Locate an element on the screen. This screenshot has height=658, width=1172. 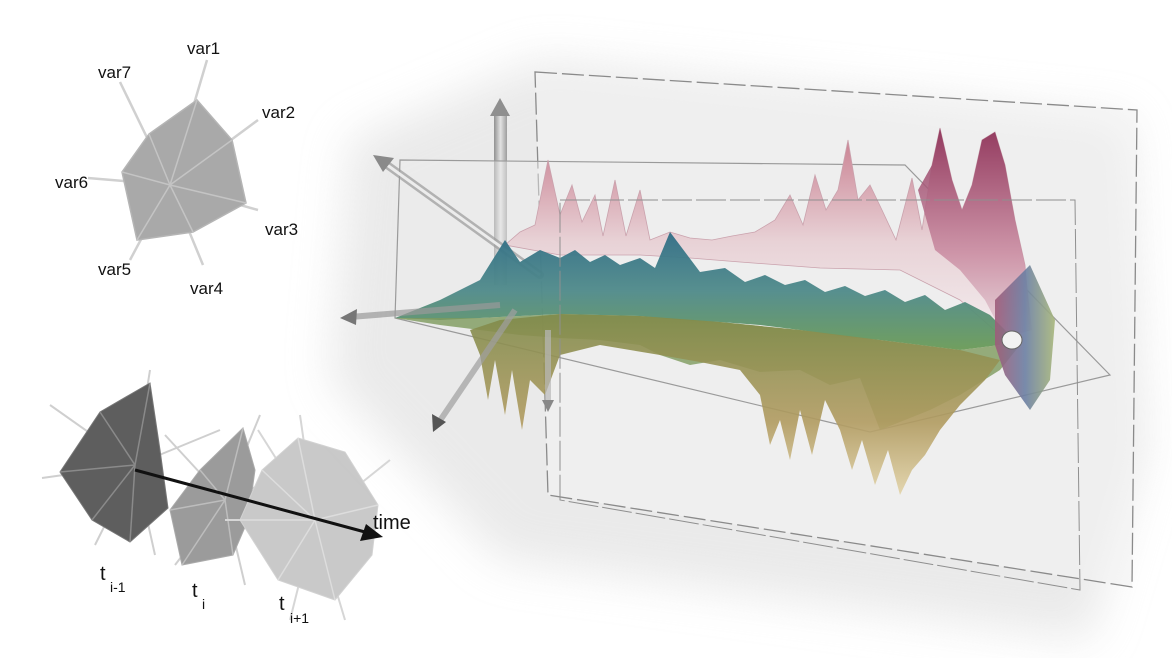
radar-glyph: var1 var2 var3 var4 var5 var6 var7 is located at coordinates (176, 168).